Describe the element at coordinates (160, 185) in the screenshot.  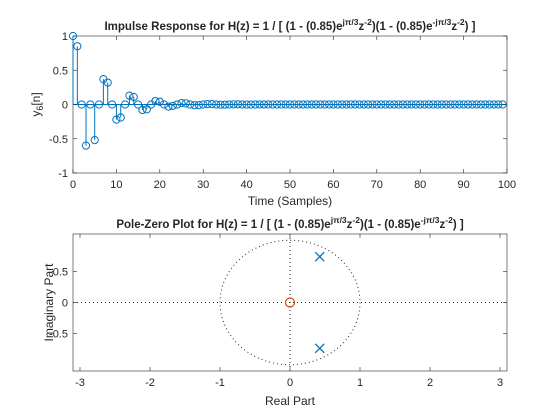
I see `x-tick-label: 20` at that location.